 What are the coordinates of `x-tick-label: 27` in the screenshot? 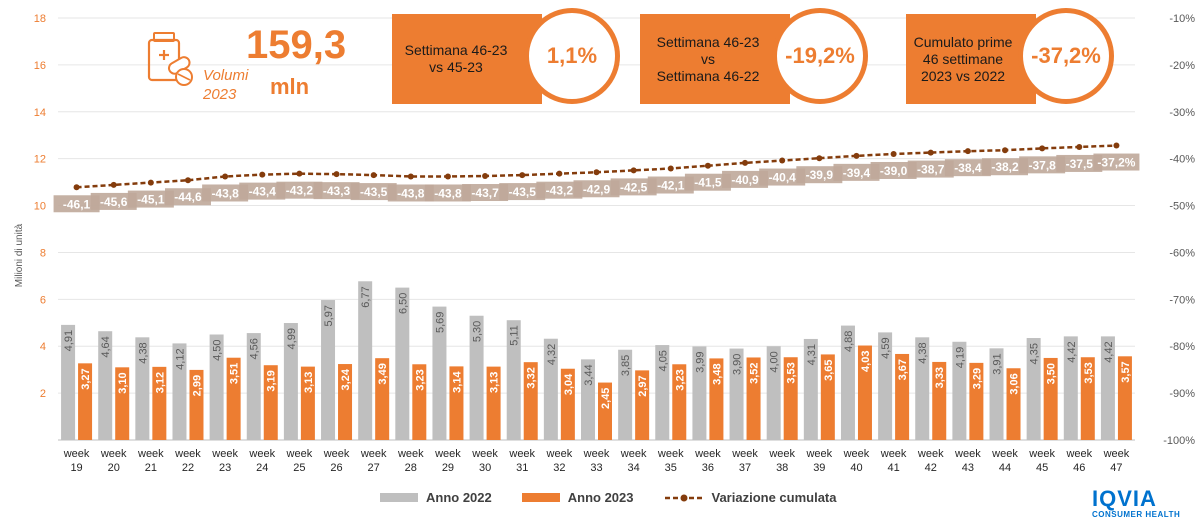 It's located at (374, 468).